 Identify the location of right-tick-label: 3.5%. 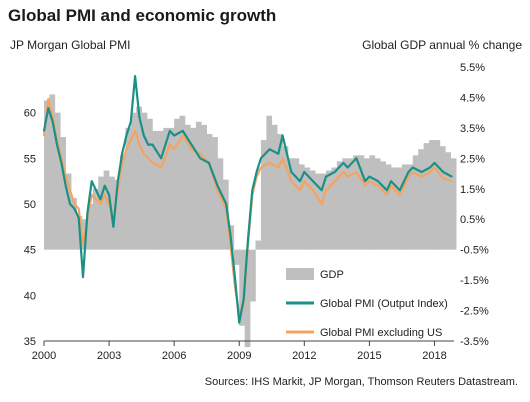
(472, 129).